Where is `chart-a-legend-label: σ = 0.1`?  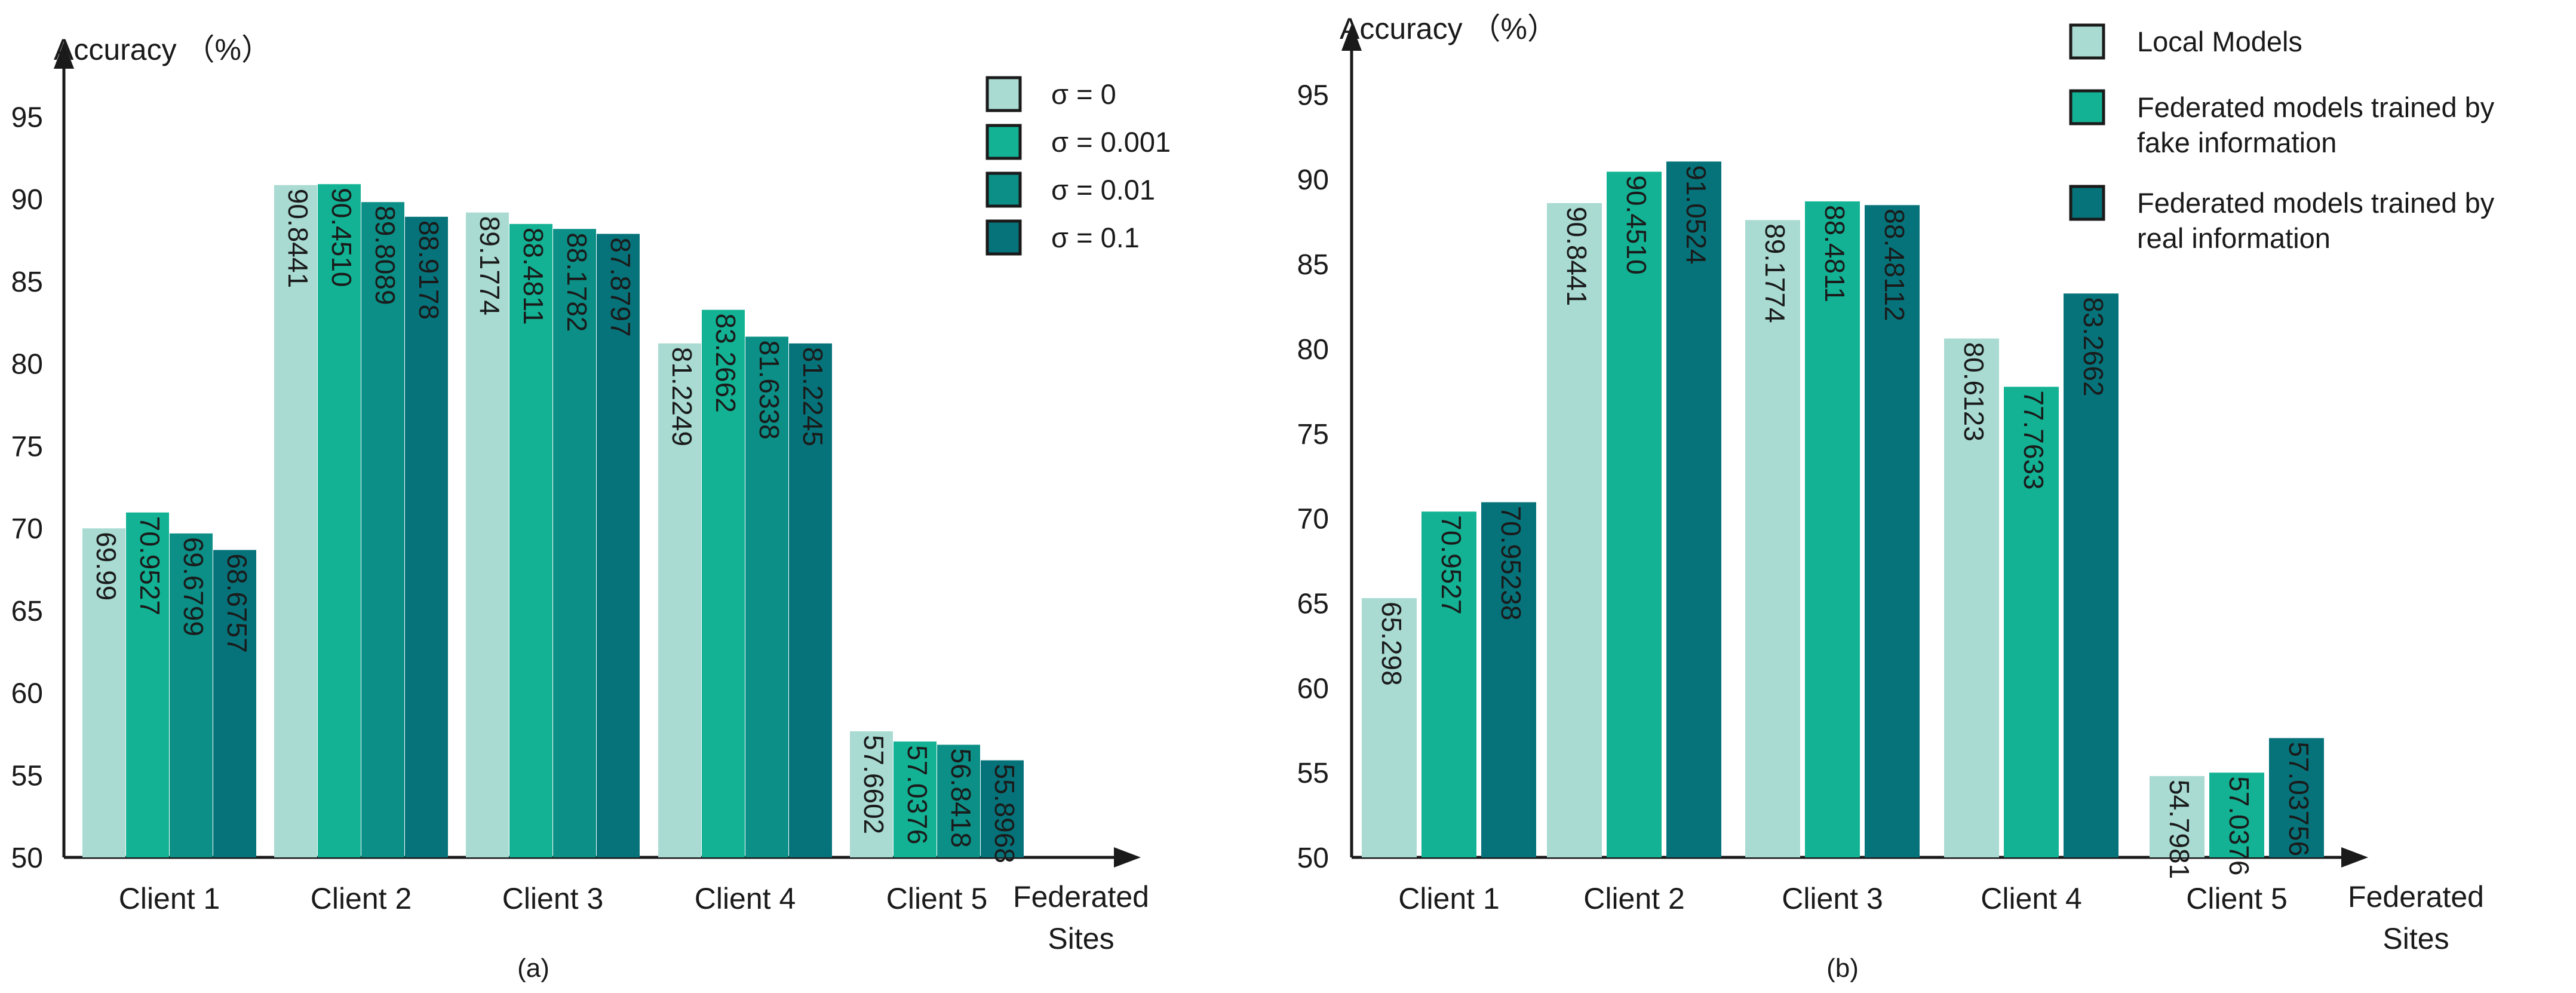 chart-a-legend-label: σ = 0.1 is located at coordinates (1095, 238).